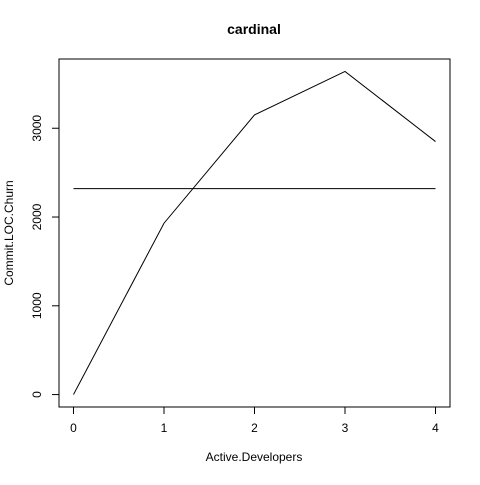  What do you see at coordinates (345, 428) in the screenshot?
I see `x-tick-label: 3` at bounding box center [345, 428].